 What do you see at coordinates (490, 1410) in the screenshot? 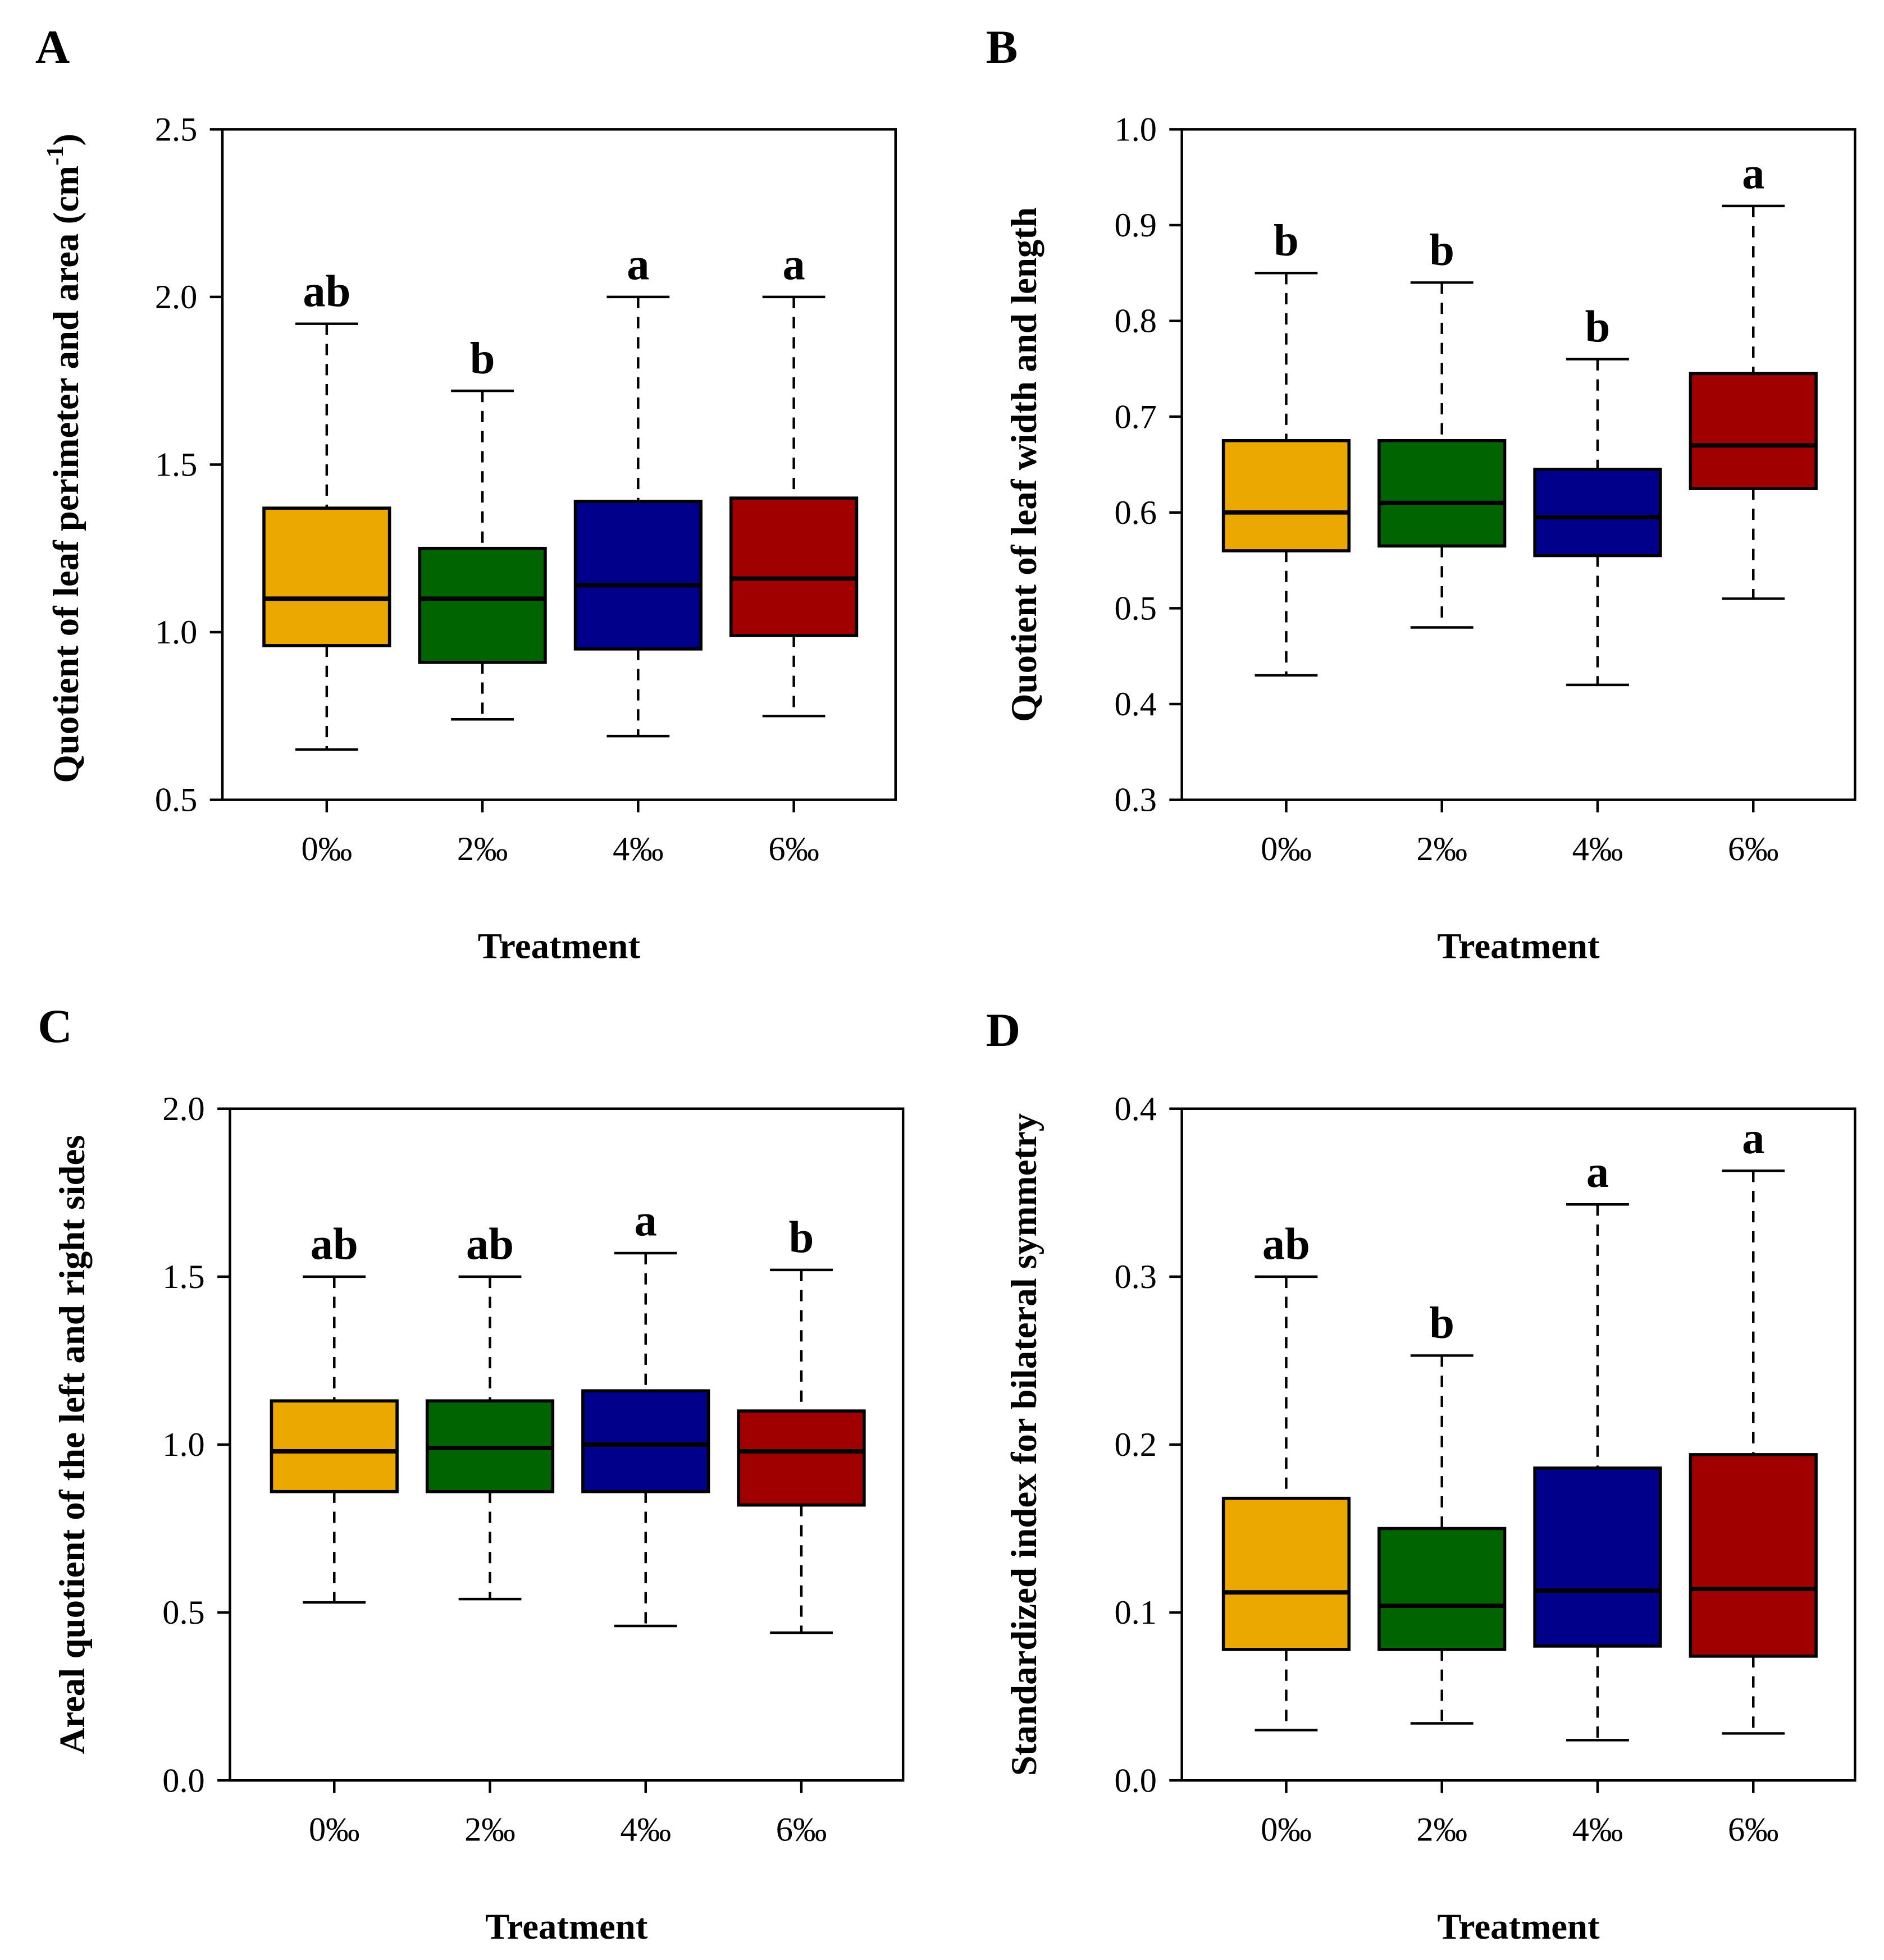
I see `box-2‰: ab` at bounding box center [490, 1410].